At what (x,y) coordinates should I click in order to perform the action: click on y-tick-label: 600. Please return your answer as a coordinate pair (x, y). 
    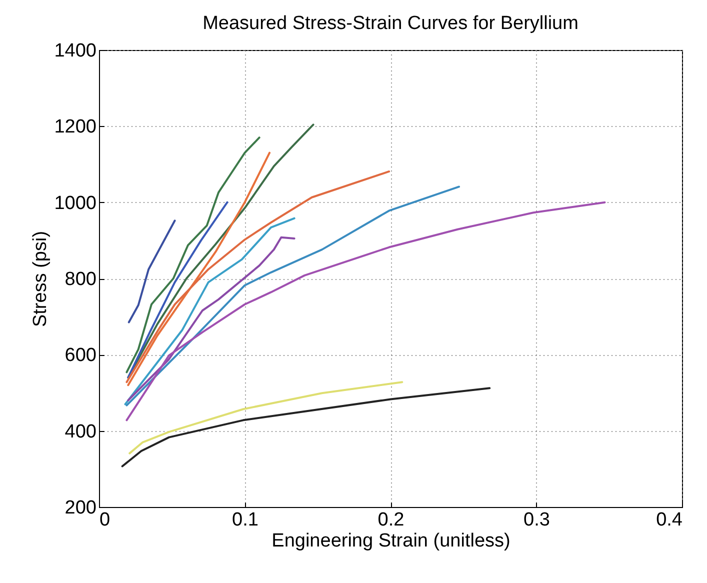
    Looking at the image, I should click on (80, 355).